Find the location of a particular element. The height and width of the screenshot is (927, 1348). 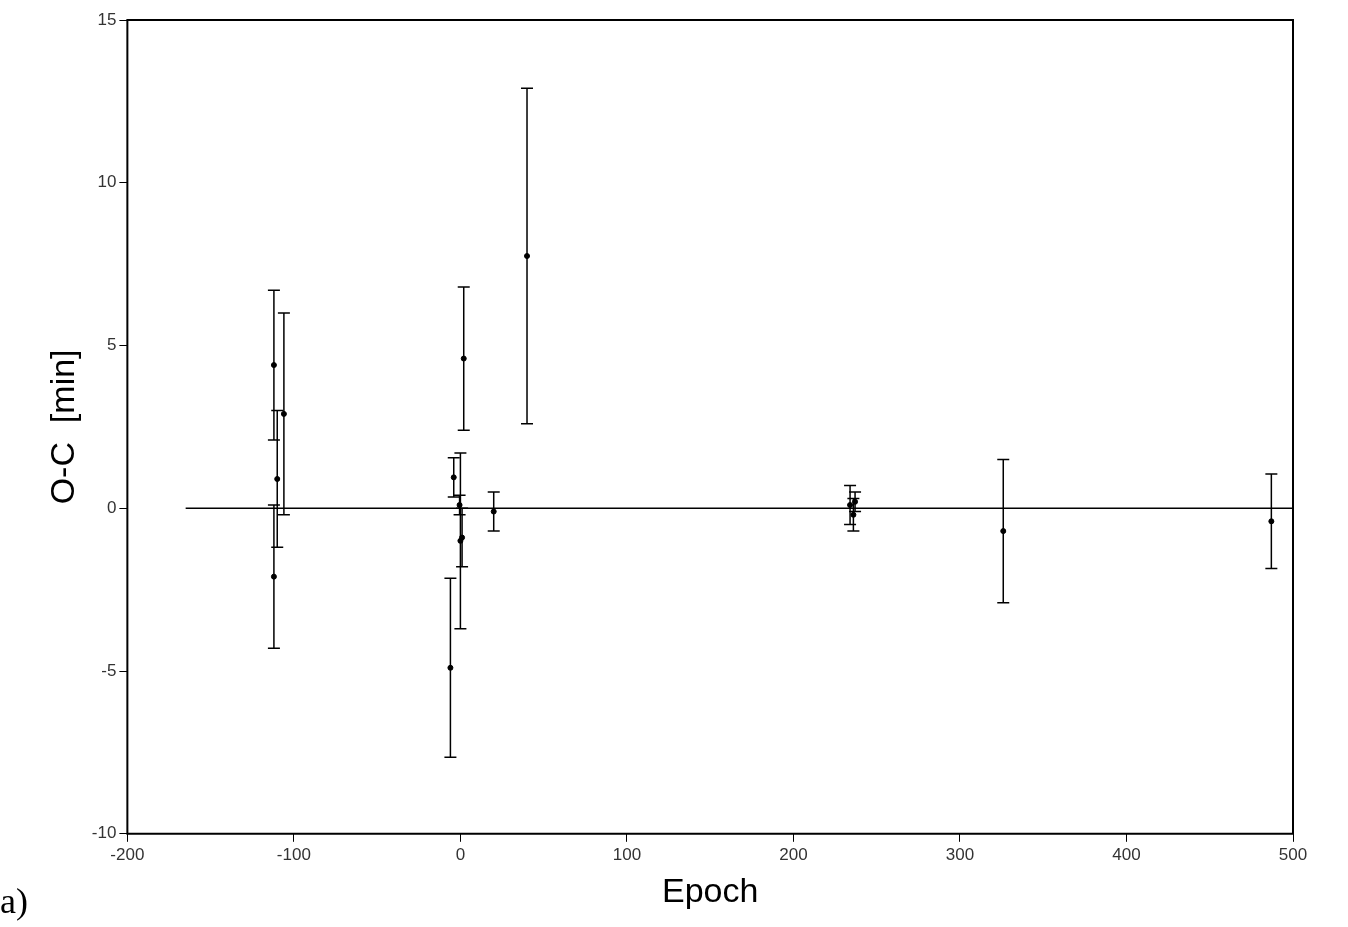

y-tick-label: -10 is located at coordinates (104, 833).